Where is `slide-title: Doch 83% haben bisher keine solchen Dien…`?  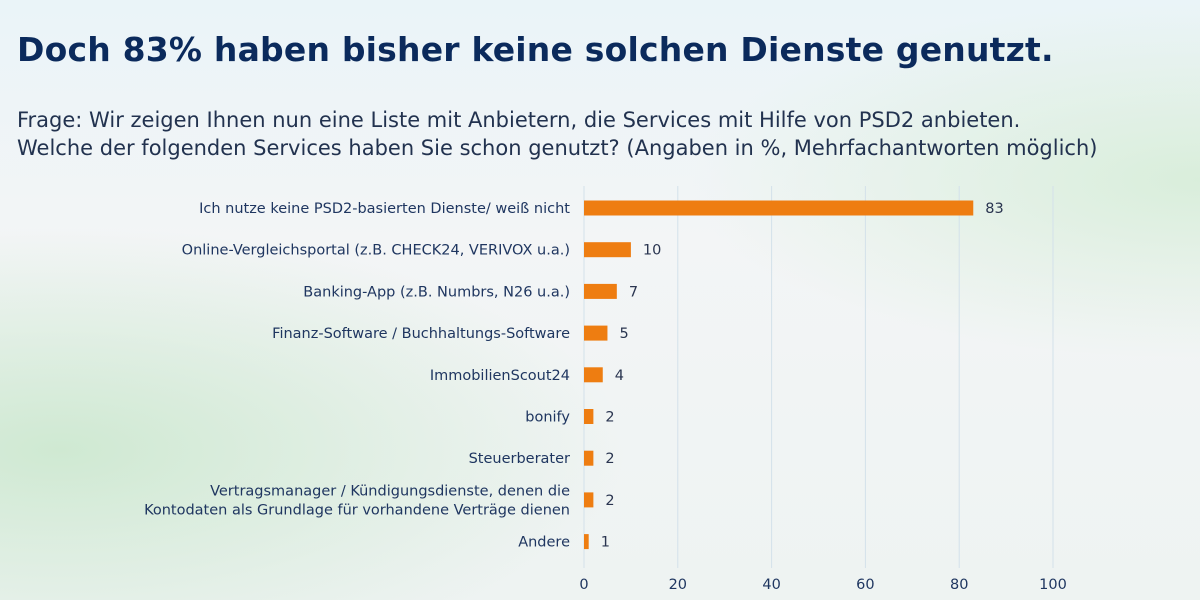
slide-title: Doch 83% haben bisher keine solchen Dien… is located at coordinates (535, 49).